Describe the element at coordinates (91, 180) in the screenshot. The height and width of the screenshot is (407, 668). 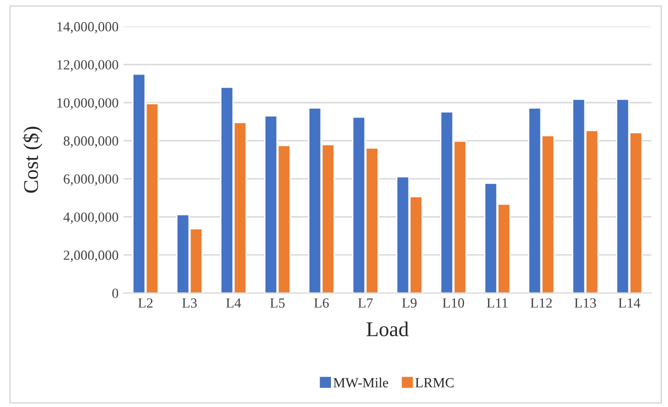
I see `y-tick-label: 6,000,000` at that location.